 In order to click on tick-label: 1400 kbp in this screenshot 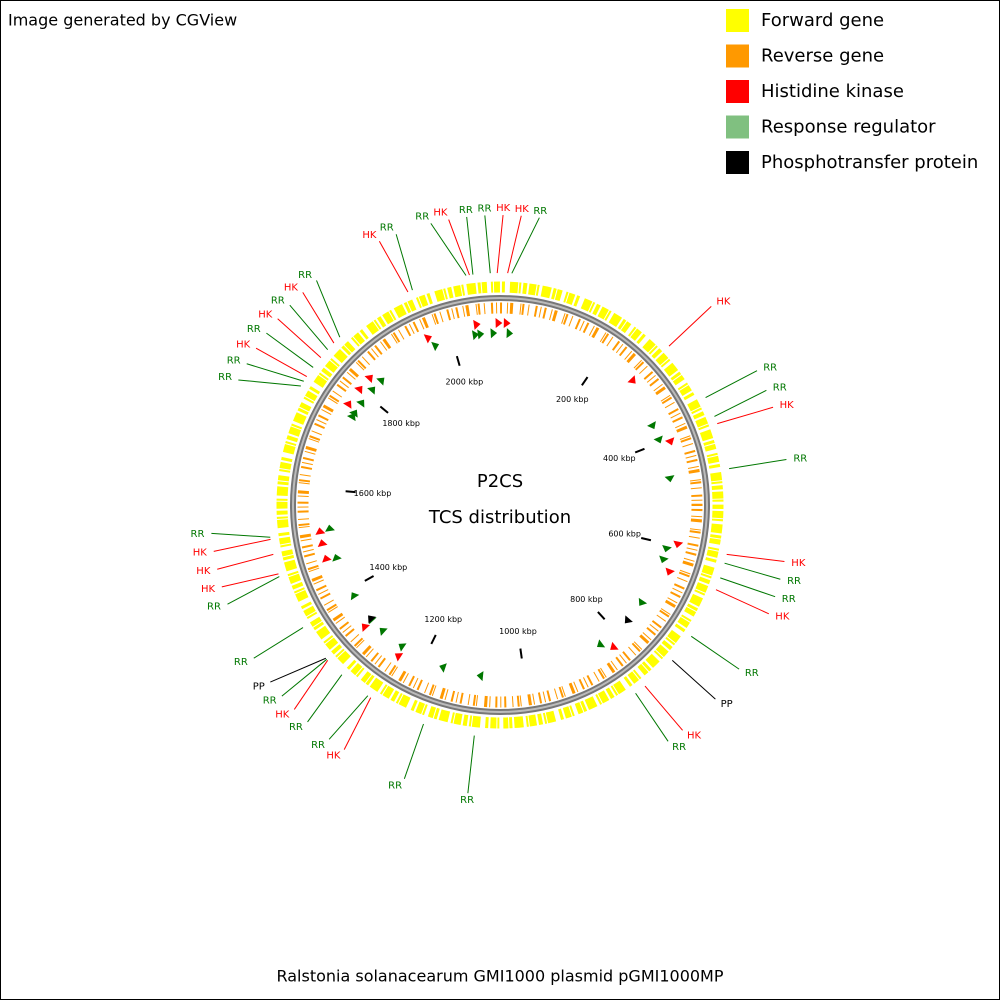, I will do `click(389, 567)`.